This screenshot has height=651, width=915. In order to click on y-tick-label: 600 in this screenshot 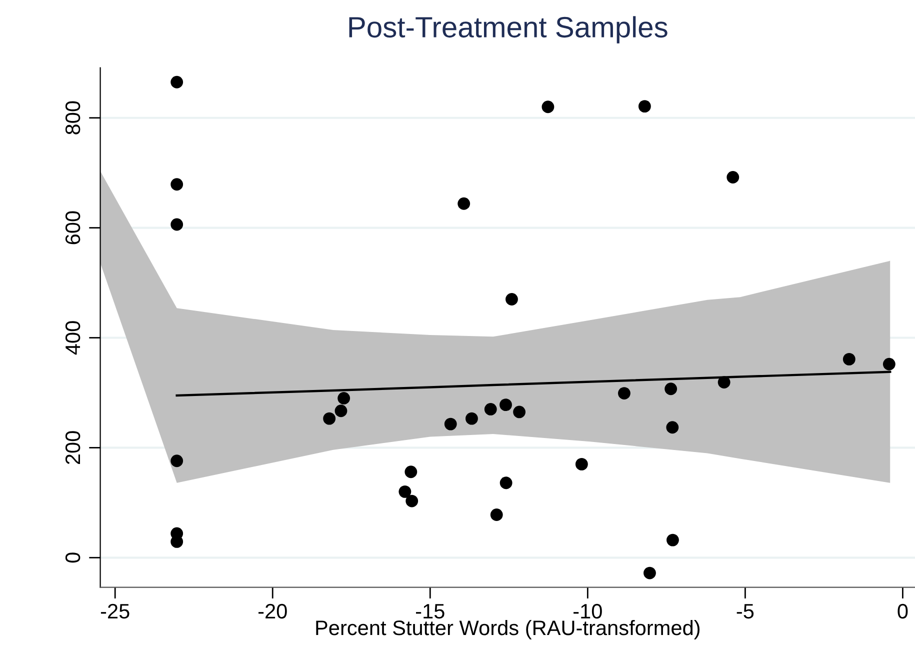, I will do `click(72, 227)`.